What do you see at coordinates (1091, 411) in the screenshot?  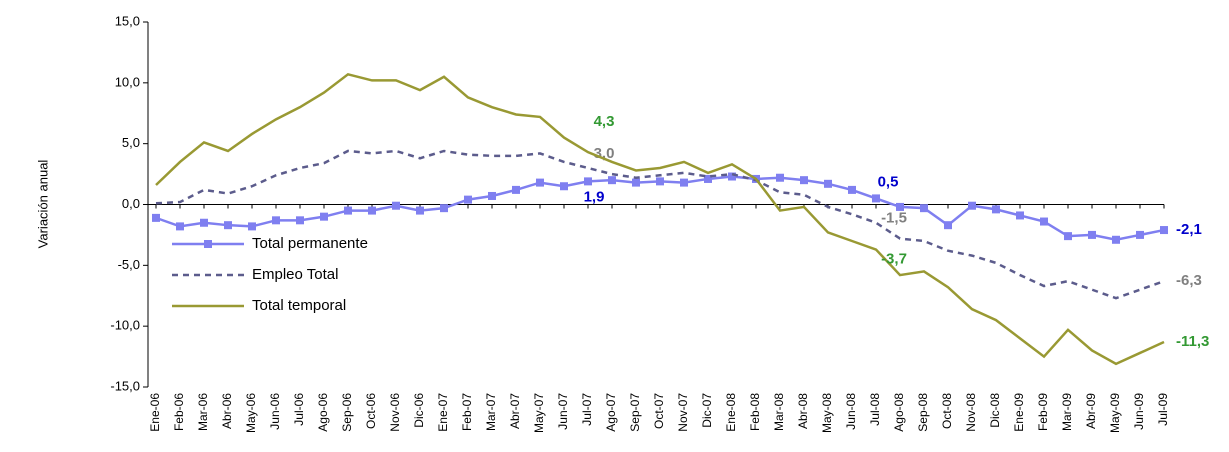 I see `x-tick-label: Abr-09` at bounding box center [1091, 411].